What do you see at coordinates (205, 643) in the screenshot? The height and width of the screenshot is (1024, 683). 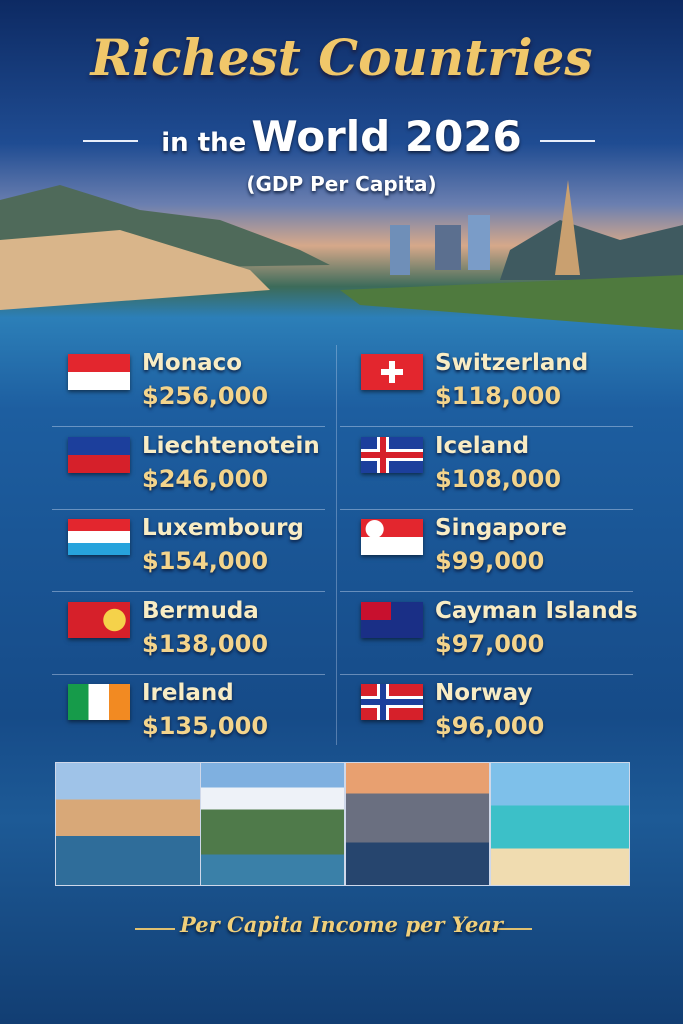 I see `country-value: $138,000` at bounding box center [205, 643].